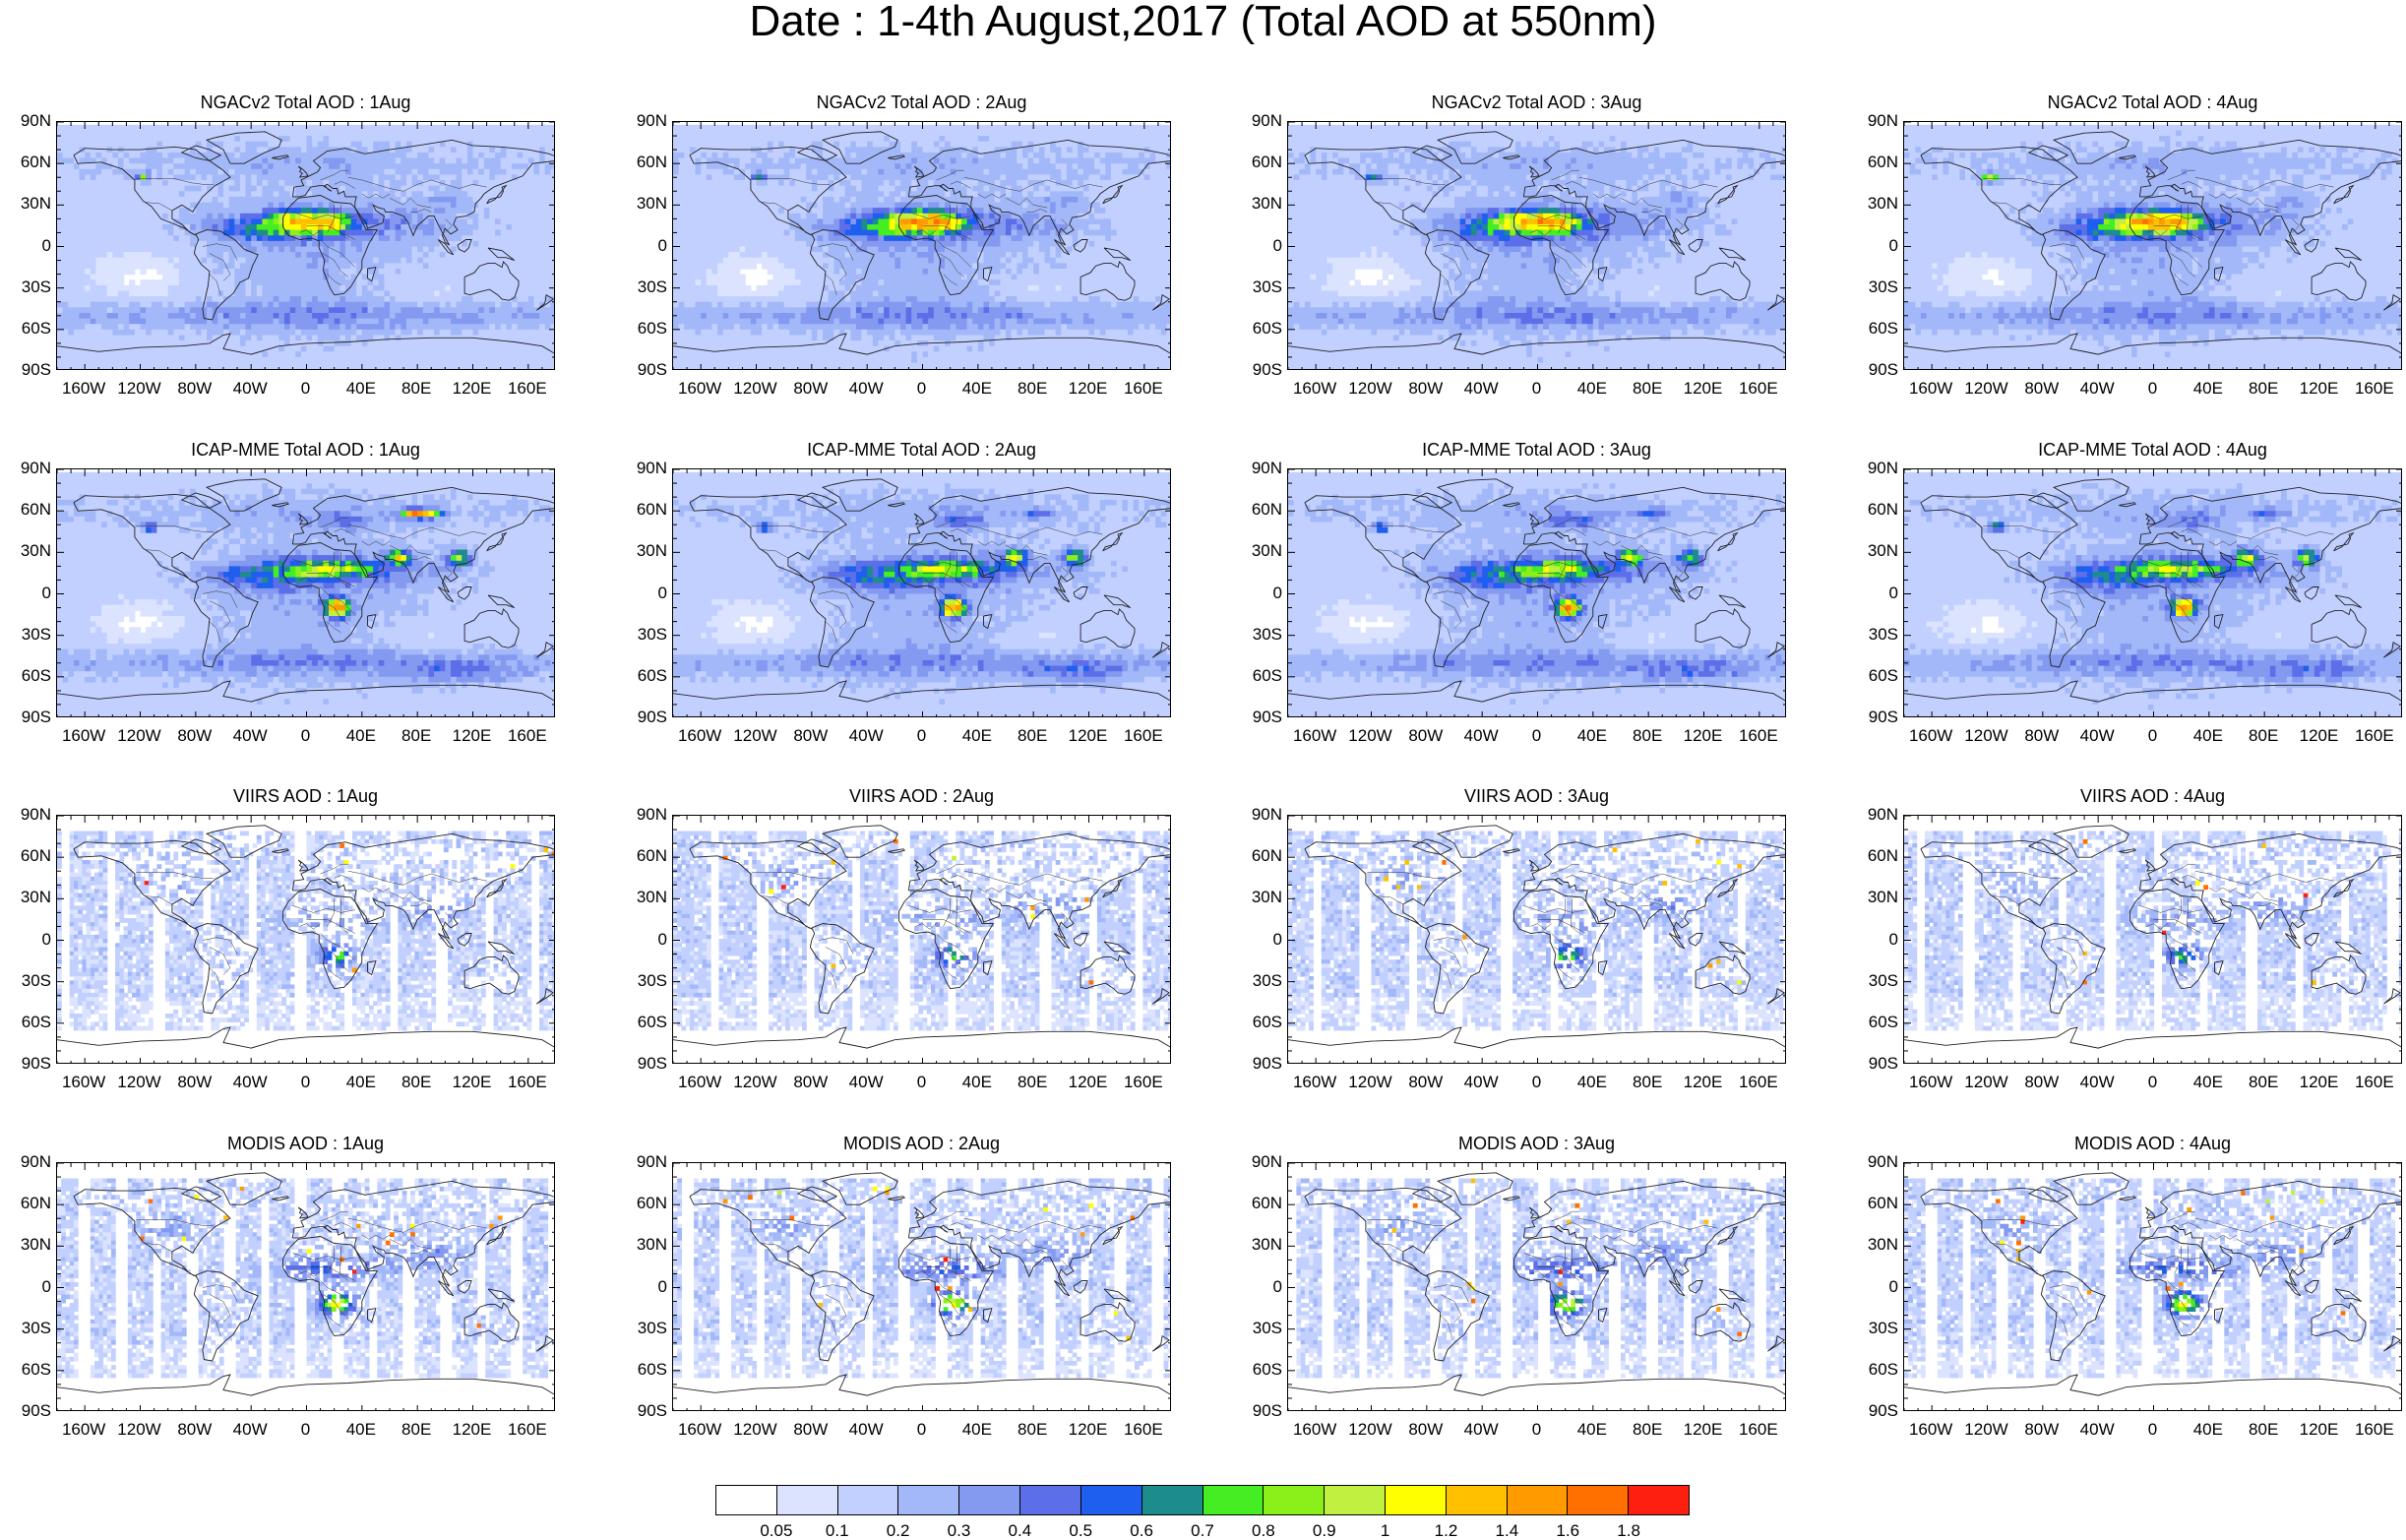  Describe the element at coordinates (1567, 1530) in the screenshot. I see `colorbar-label: 1.6` at that location.